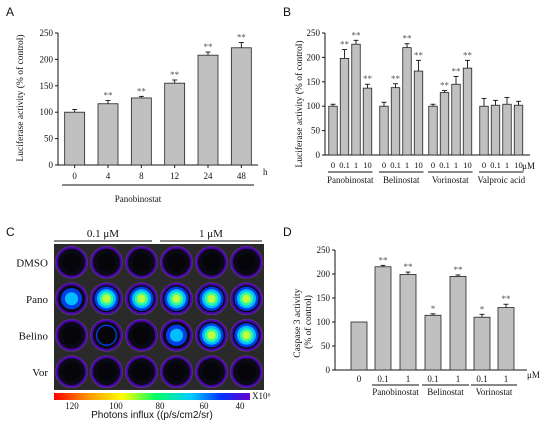 Image resolution: width=550 pixels, height=430 pixels. Describe the element at coordinates (161, 406) in the screenshot. I see `photon-scale-tick-label: 80` at that location.